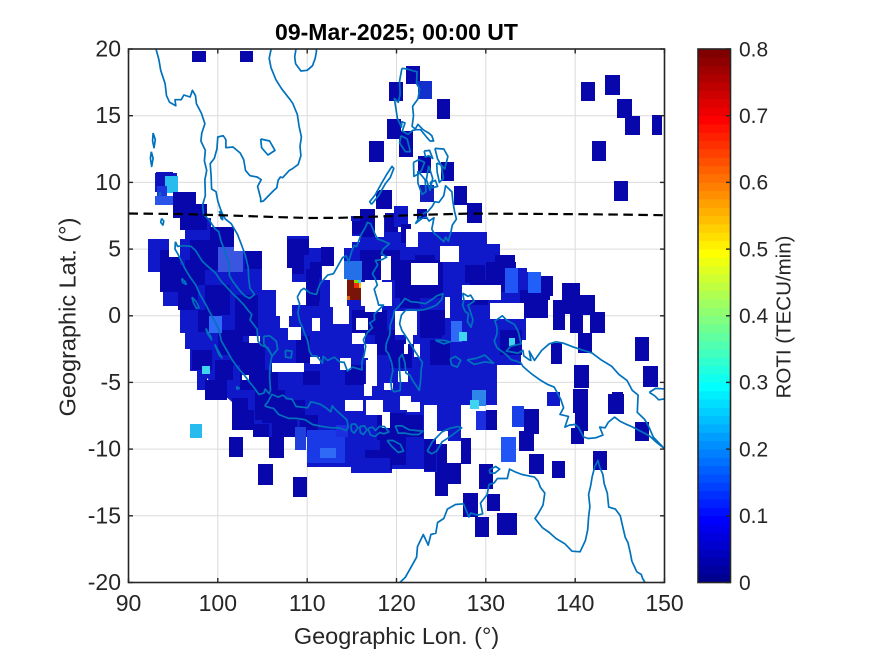  Describe the element at coordinates (104, 582) in the screenshot. I see `svg-text: -20` at that location.